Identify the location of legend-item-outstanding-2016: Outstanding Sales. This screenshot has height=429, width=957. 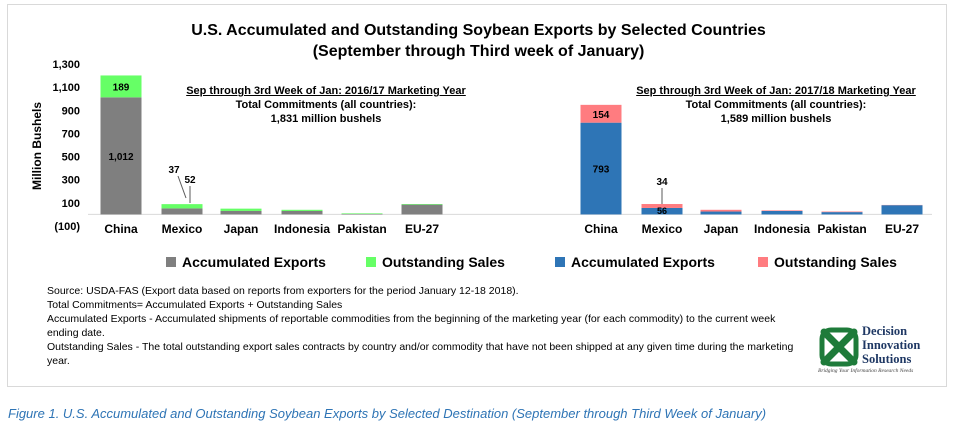
(435, 262).